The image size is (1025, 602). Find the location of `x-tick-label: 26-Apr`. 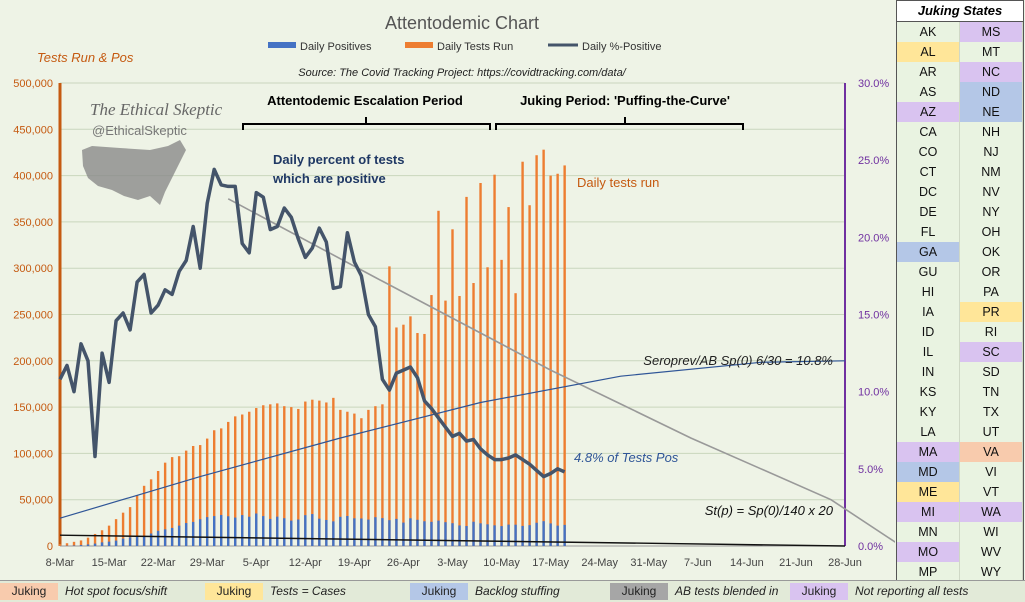

x-tick-label: 26-Apr is located at coordinates (403, 563).